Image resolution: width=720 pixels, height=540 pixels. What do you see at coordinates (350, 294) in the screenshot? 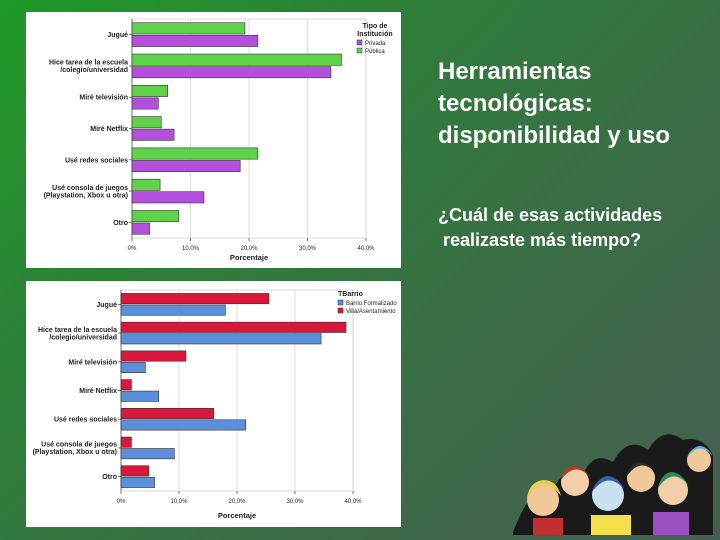
I see `legend-title: TBarrio` at bounding box center [350, 294].